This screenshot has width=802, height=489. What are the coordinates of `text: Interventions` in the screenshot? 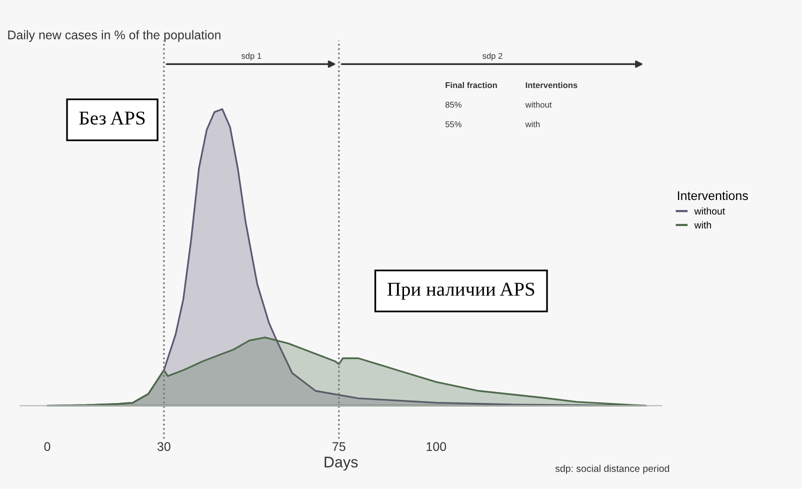 It's located at (552, 85).